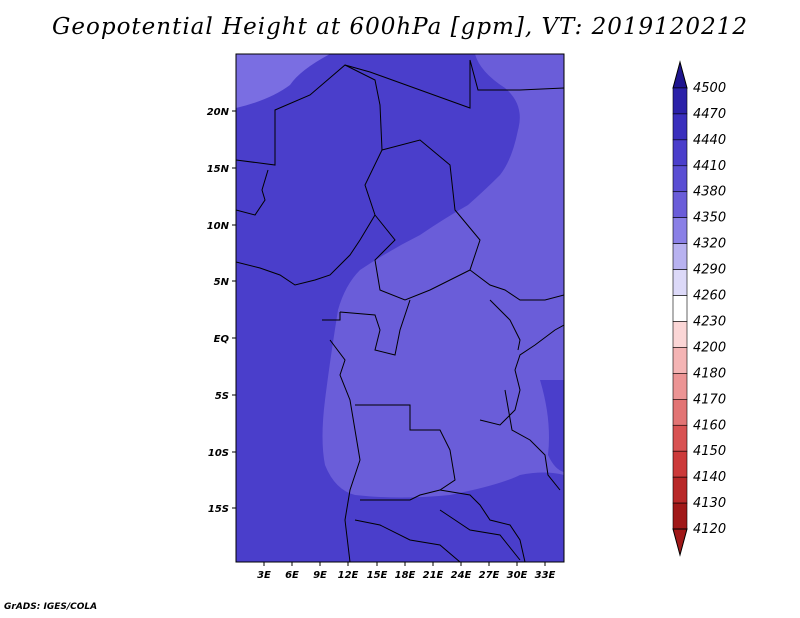 The height and width of the screenshot is (618, 800). Describe the element at coordinates (552, 426) in the screenshot. I see `field-lower-band-southeast` at that location.